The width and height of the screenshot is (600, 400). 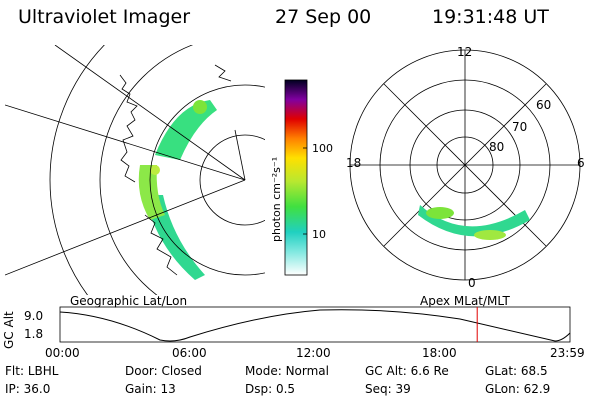 What do you see at coordinates (163, 371) in the screenshot?
I see `status-door: Door: Closed` at bounding box center [163, 371].